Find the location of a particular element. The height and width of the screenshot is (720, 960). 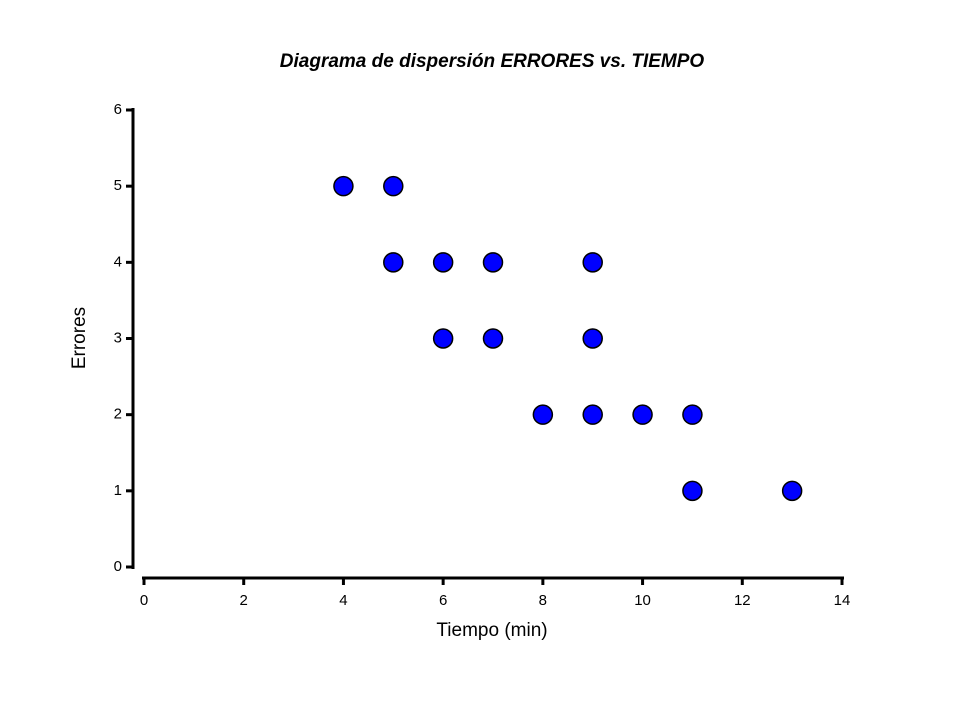

x-tick-label: 6 is located at coordinates (443, 600).